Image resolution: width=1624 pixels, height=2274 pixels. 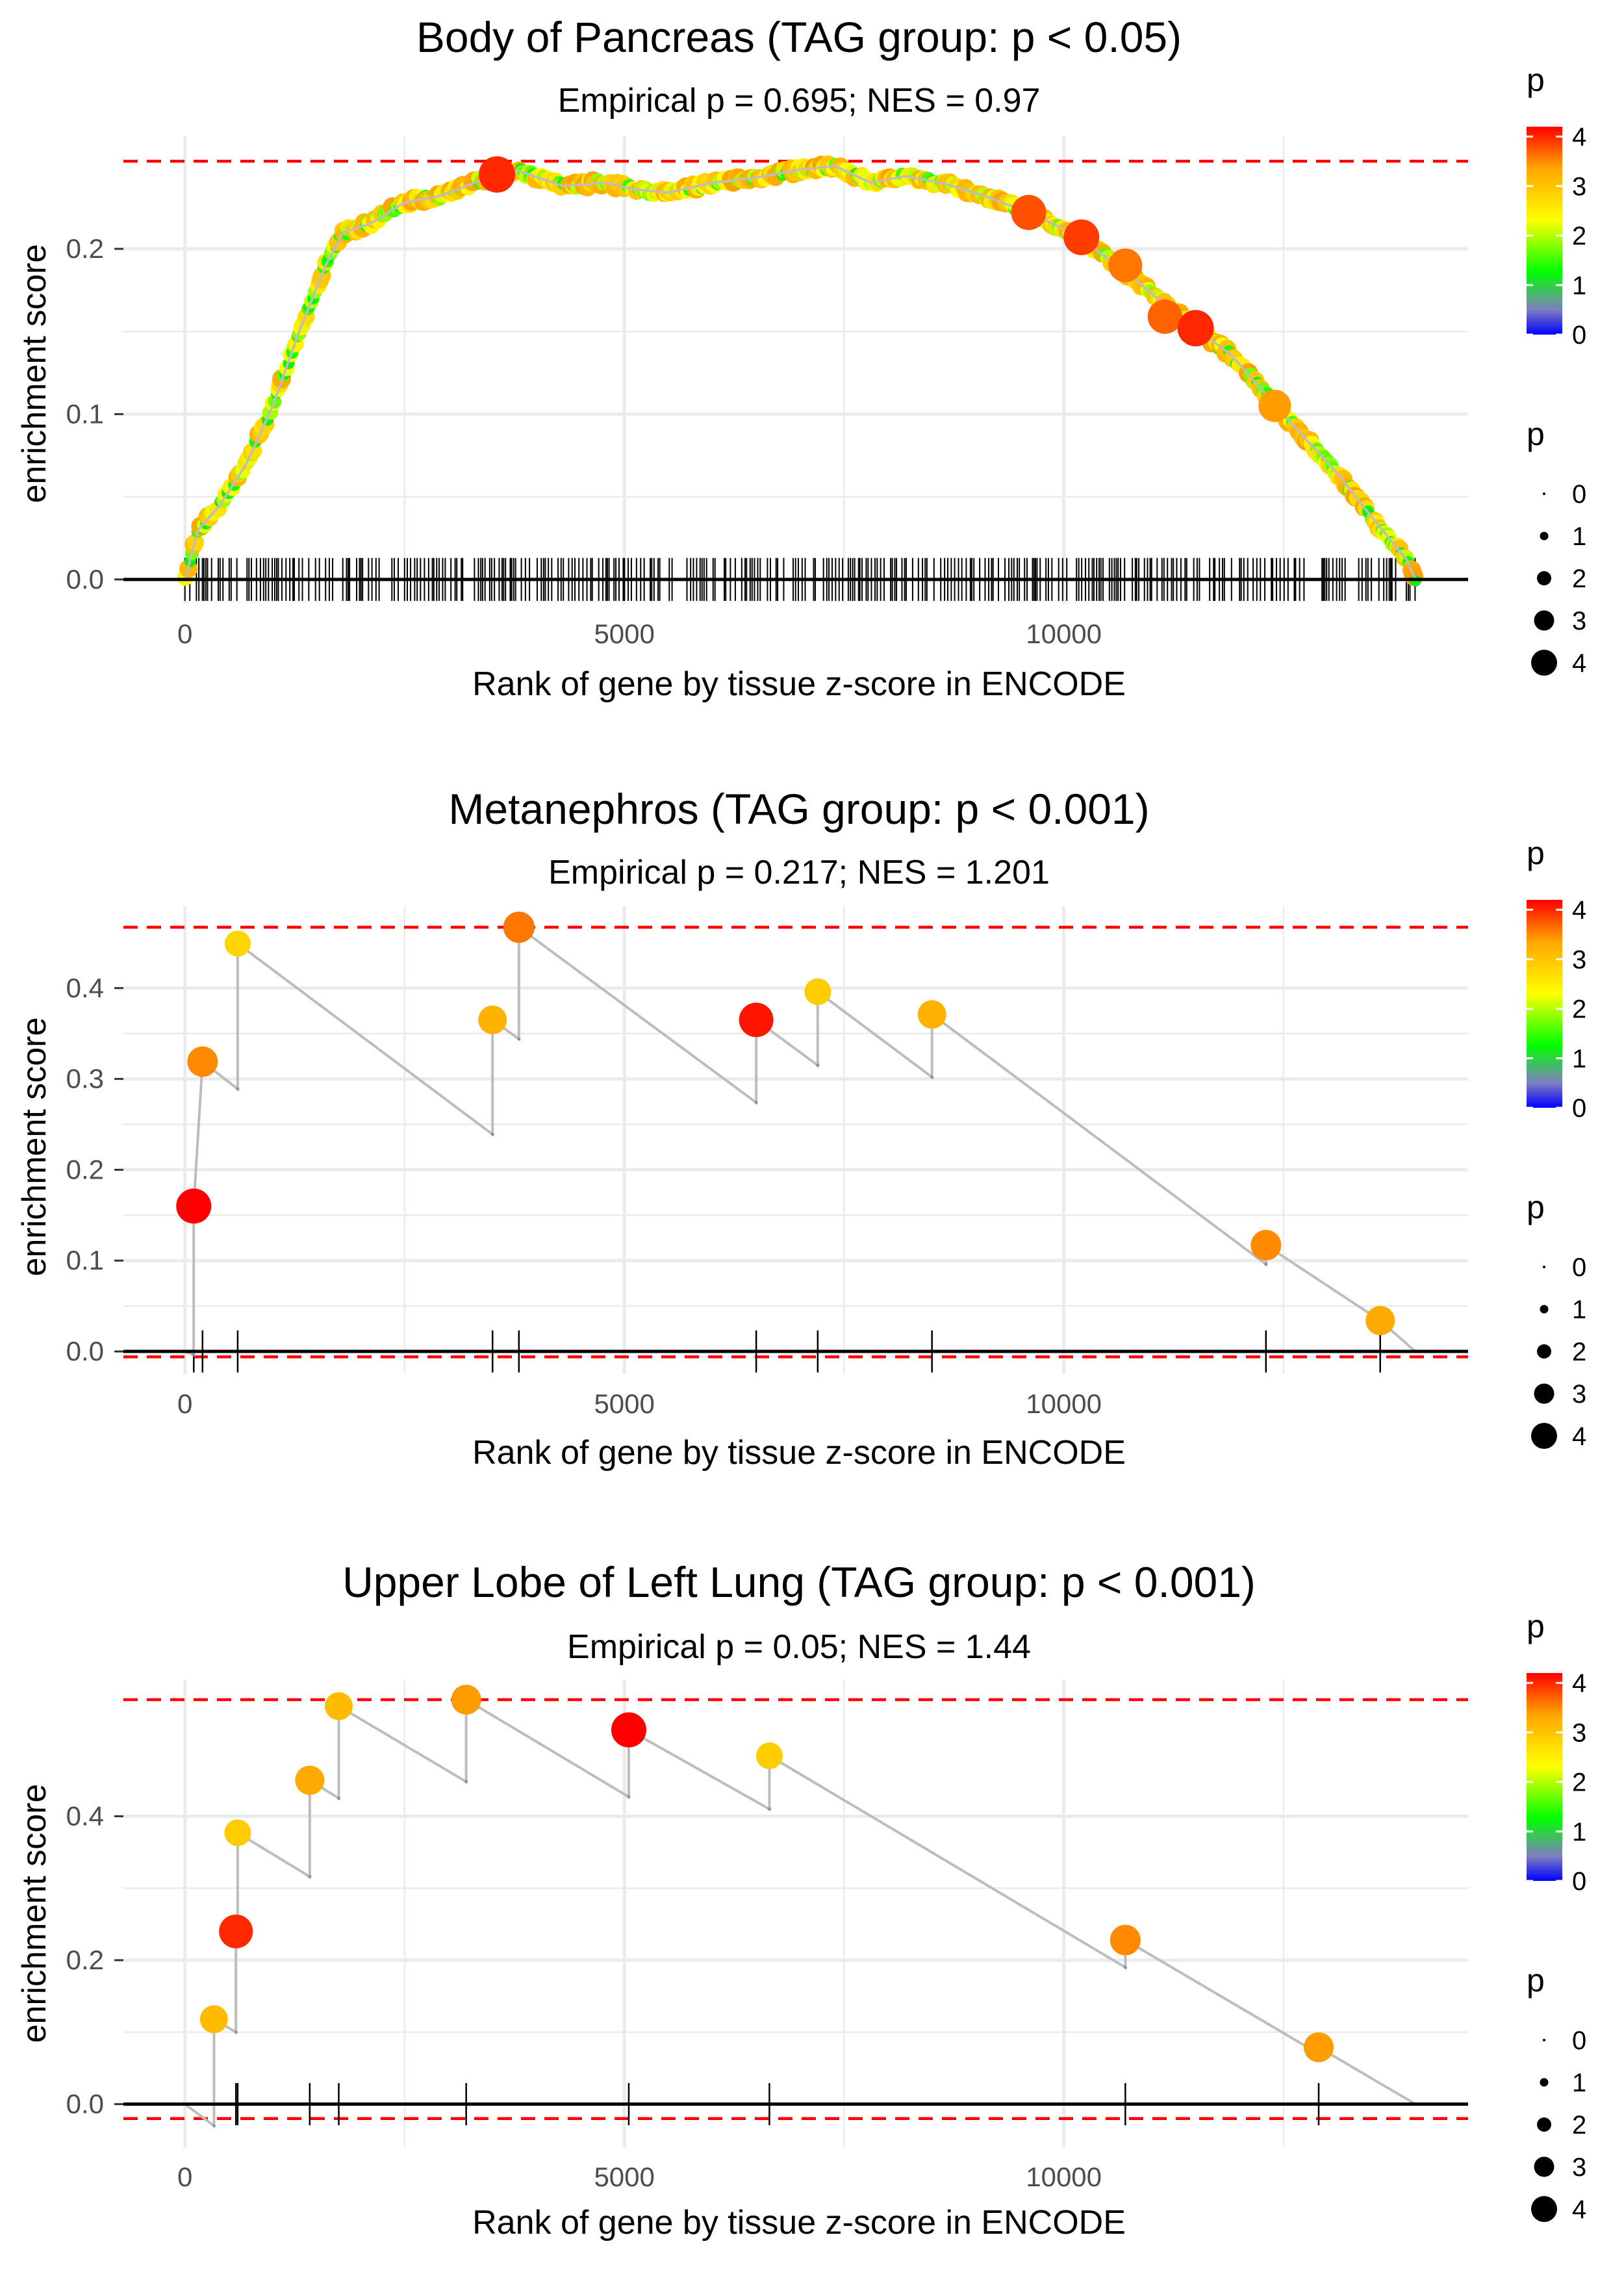 What do you see at coordinates (85, 2104) in the screenshot?
I see `y-tick-label: 0.0` at bounding box center [85, 2104].